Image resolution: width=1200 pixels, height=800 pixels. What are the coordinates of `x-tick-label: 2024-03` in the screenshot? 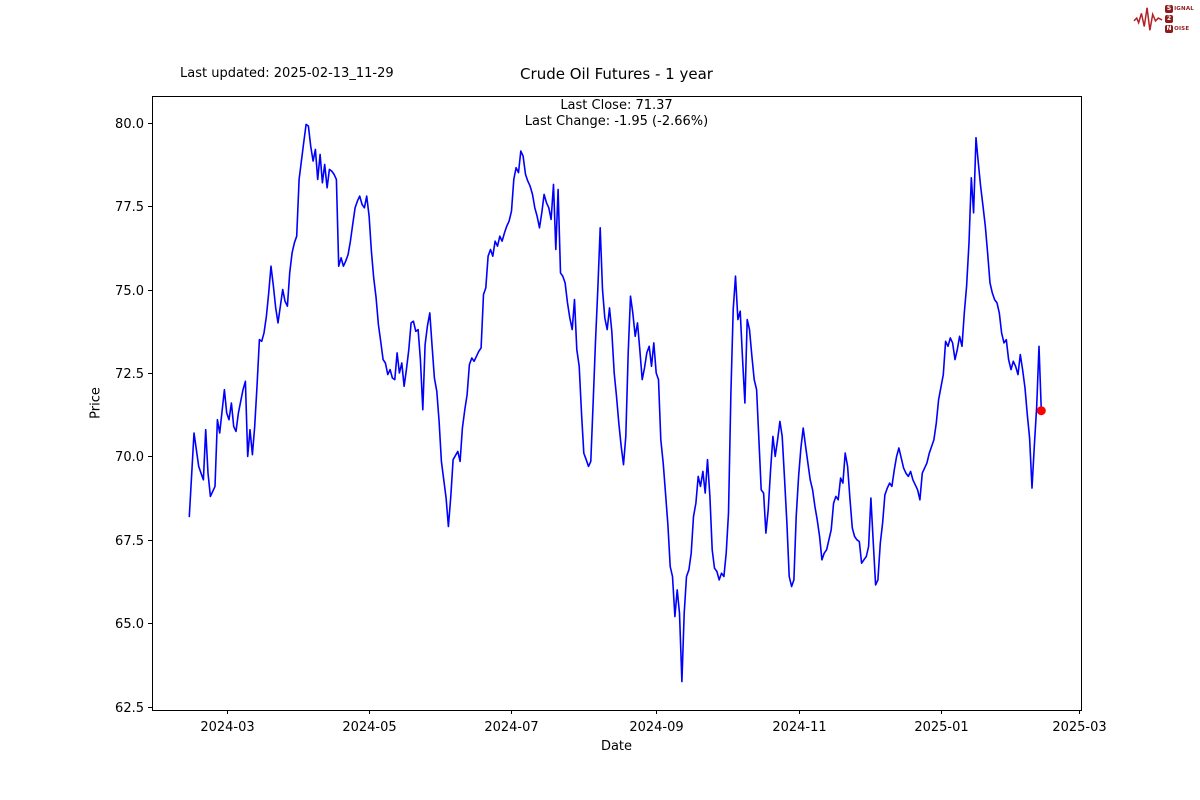 It's located at (227, 727).